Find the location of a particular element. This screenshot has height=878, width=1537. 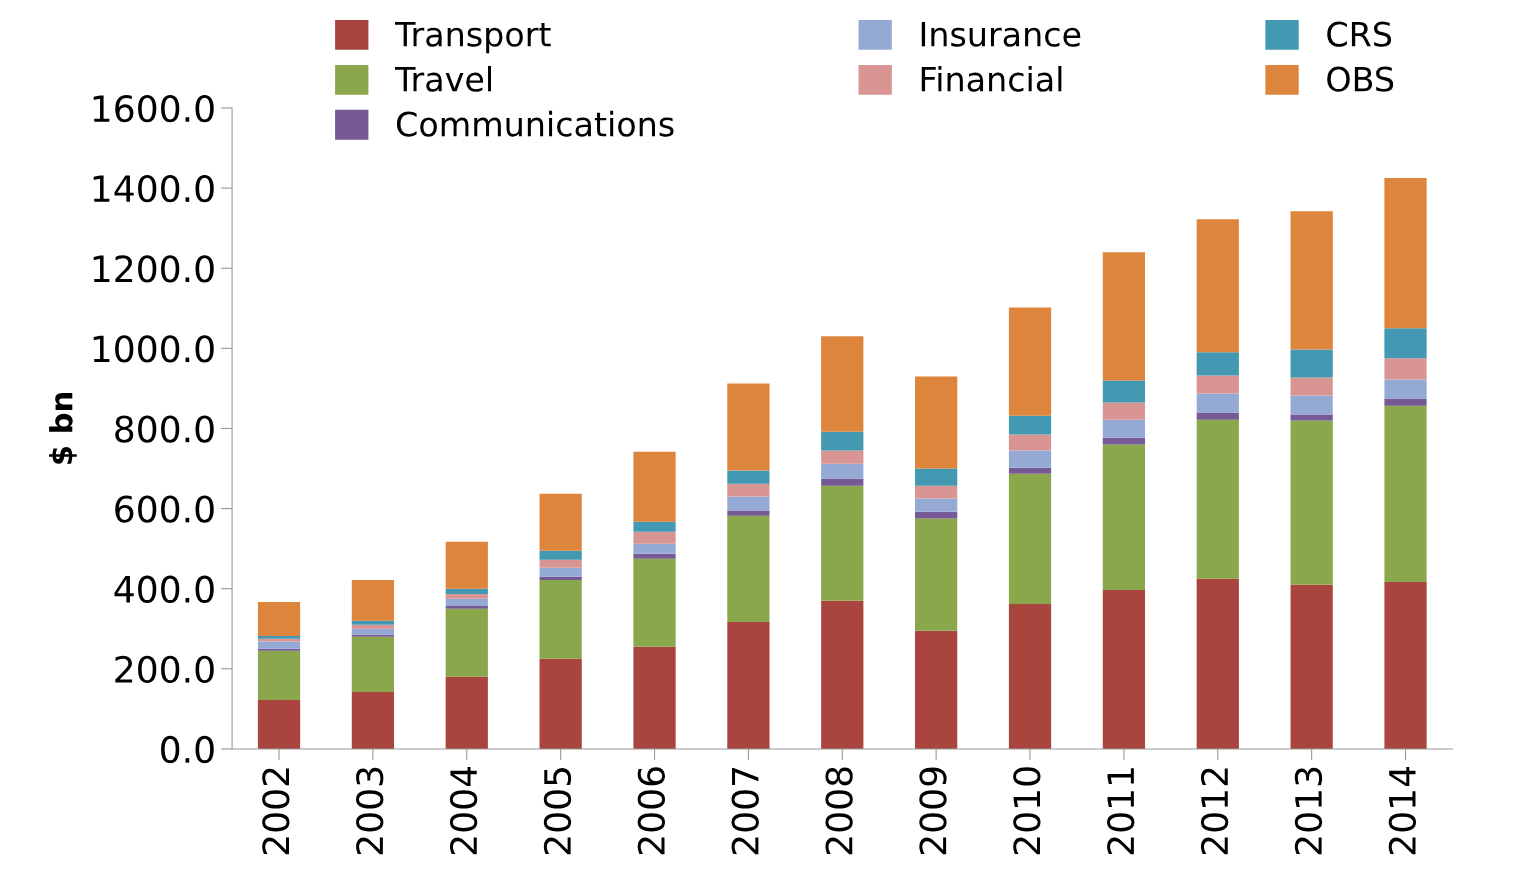

x-tick-label: 2006 is located at coordinates (651, 811).